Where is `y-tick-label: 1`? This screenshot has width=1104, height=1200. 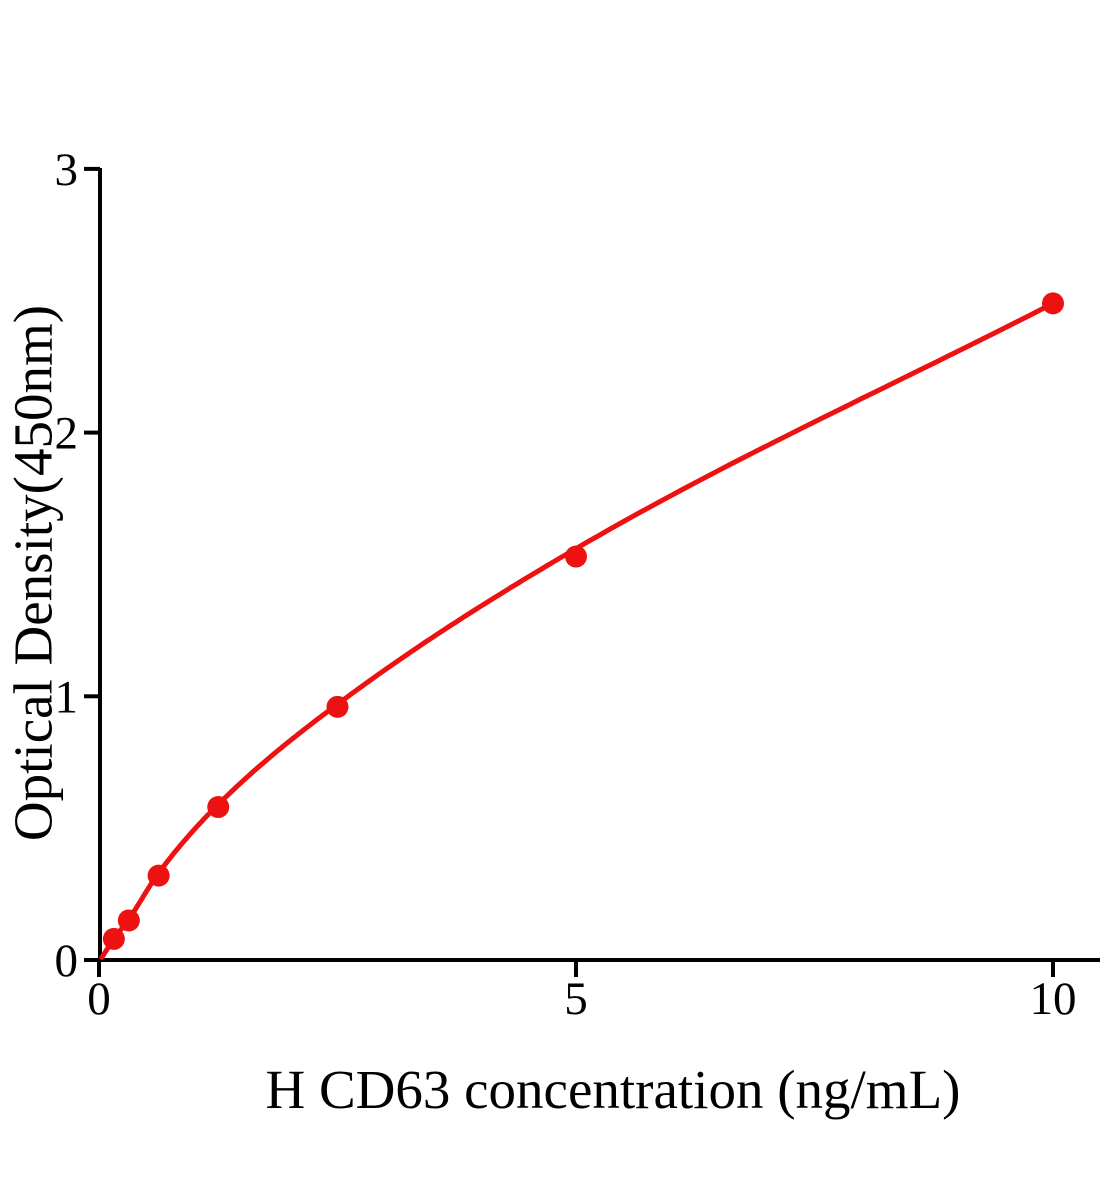 y-tick-label: 1 is located at coordinates (67, 697).